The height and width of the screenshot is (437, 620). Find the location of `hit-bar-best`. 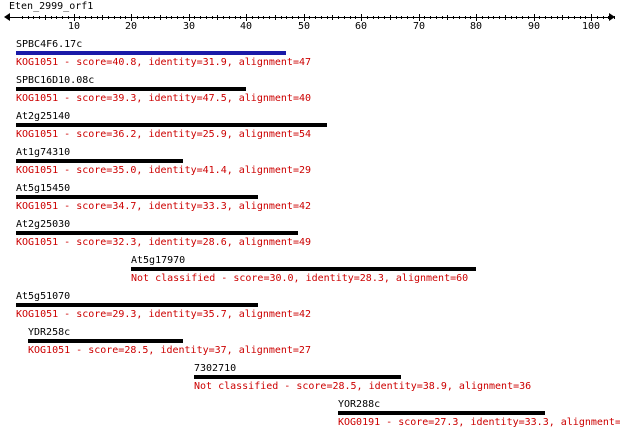

hit-bar-best is located at coordinates (151, 53).